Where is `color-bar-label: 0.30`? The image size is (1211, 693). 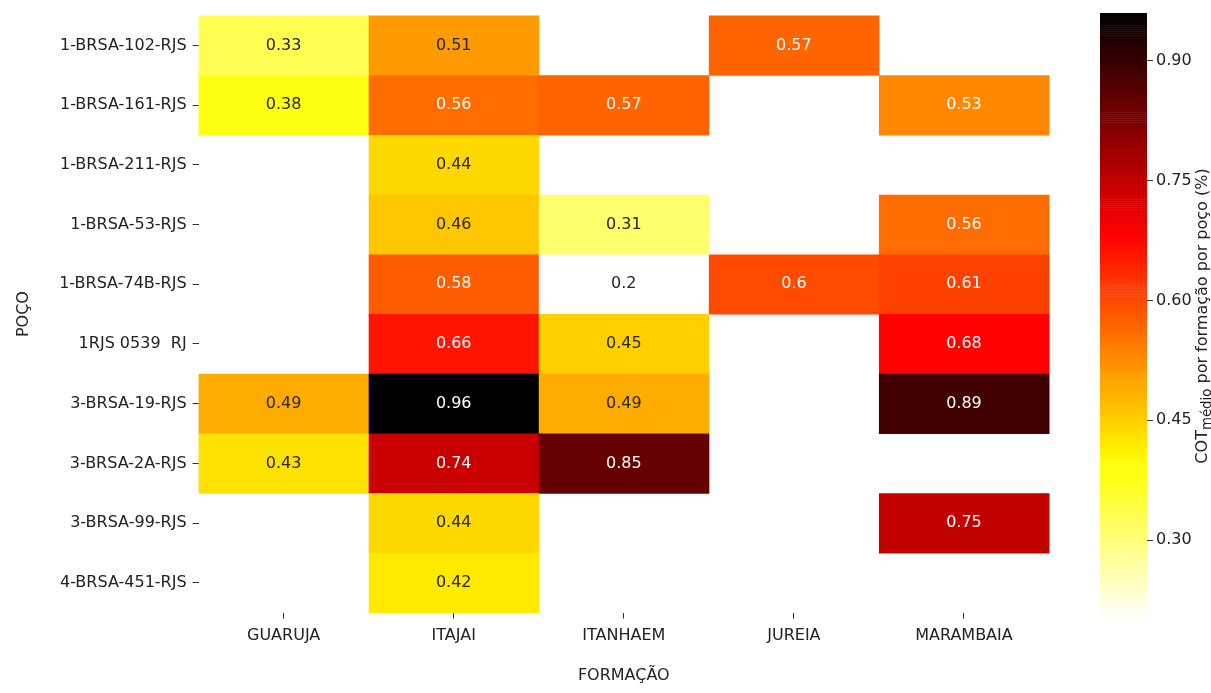 color-bar-label: 0.30 is located at coordinates (1174, 539).